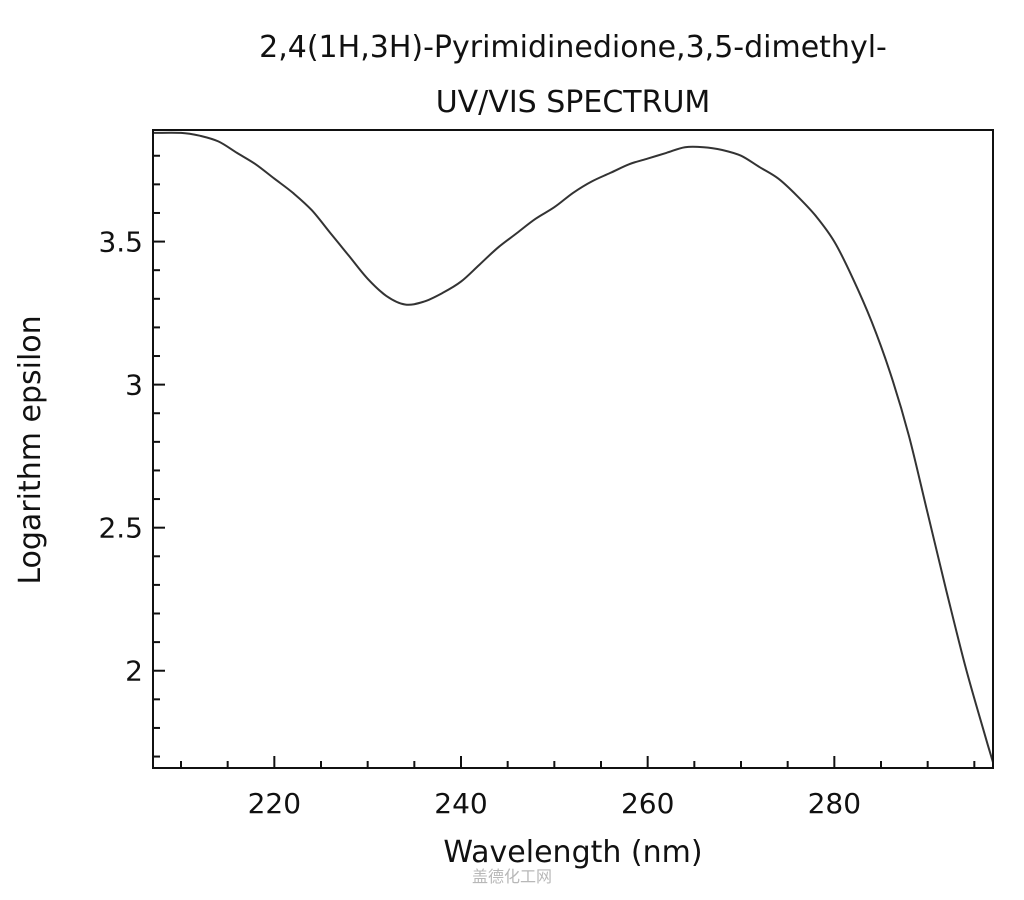  What do you see at coordinates (572, 852) in the screenshot?
I see `x-axis-label: Wavelength (nm)` at bounding box center [572, 852].